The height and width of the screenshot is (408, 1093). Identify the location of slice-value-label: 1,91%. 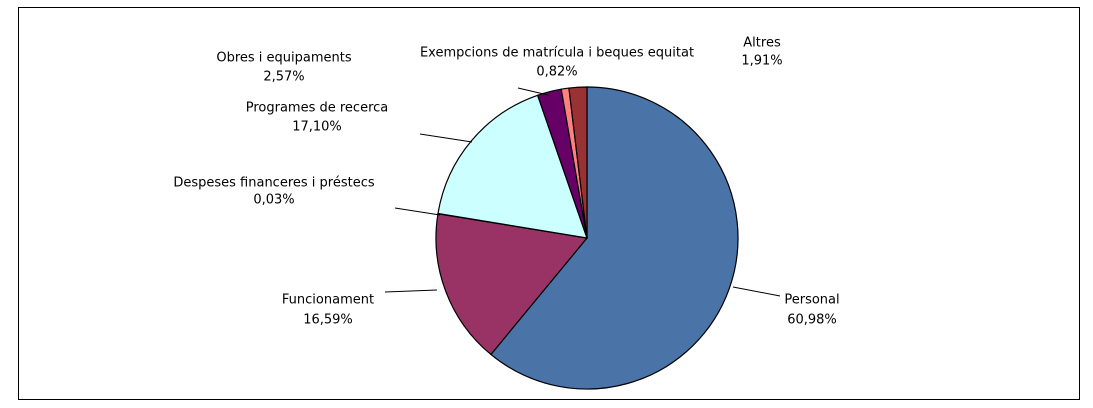
(761, 61).